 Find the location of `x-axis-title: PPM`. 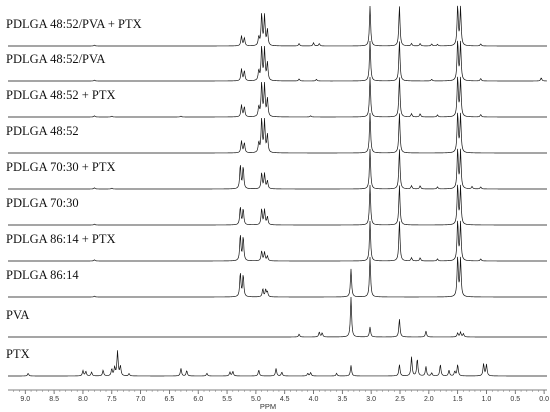

x-axis-title: PPM is located at coordinates (268, 406).